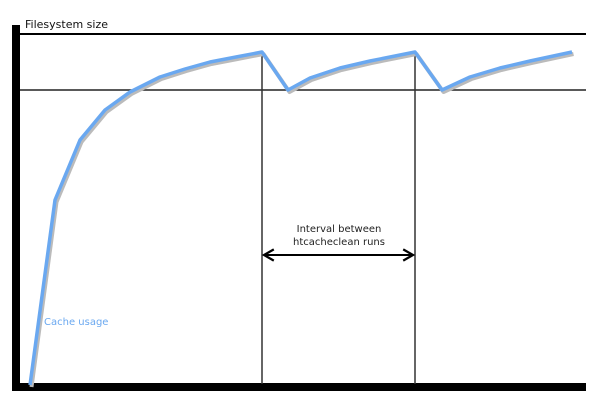 The width and height of the screenshot is (600, 406). Describe the element at coordinates (76, 322) in the screenshot. I see `curve-label: Cache usage` at that location.